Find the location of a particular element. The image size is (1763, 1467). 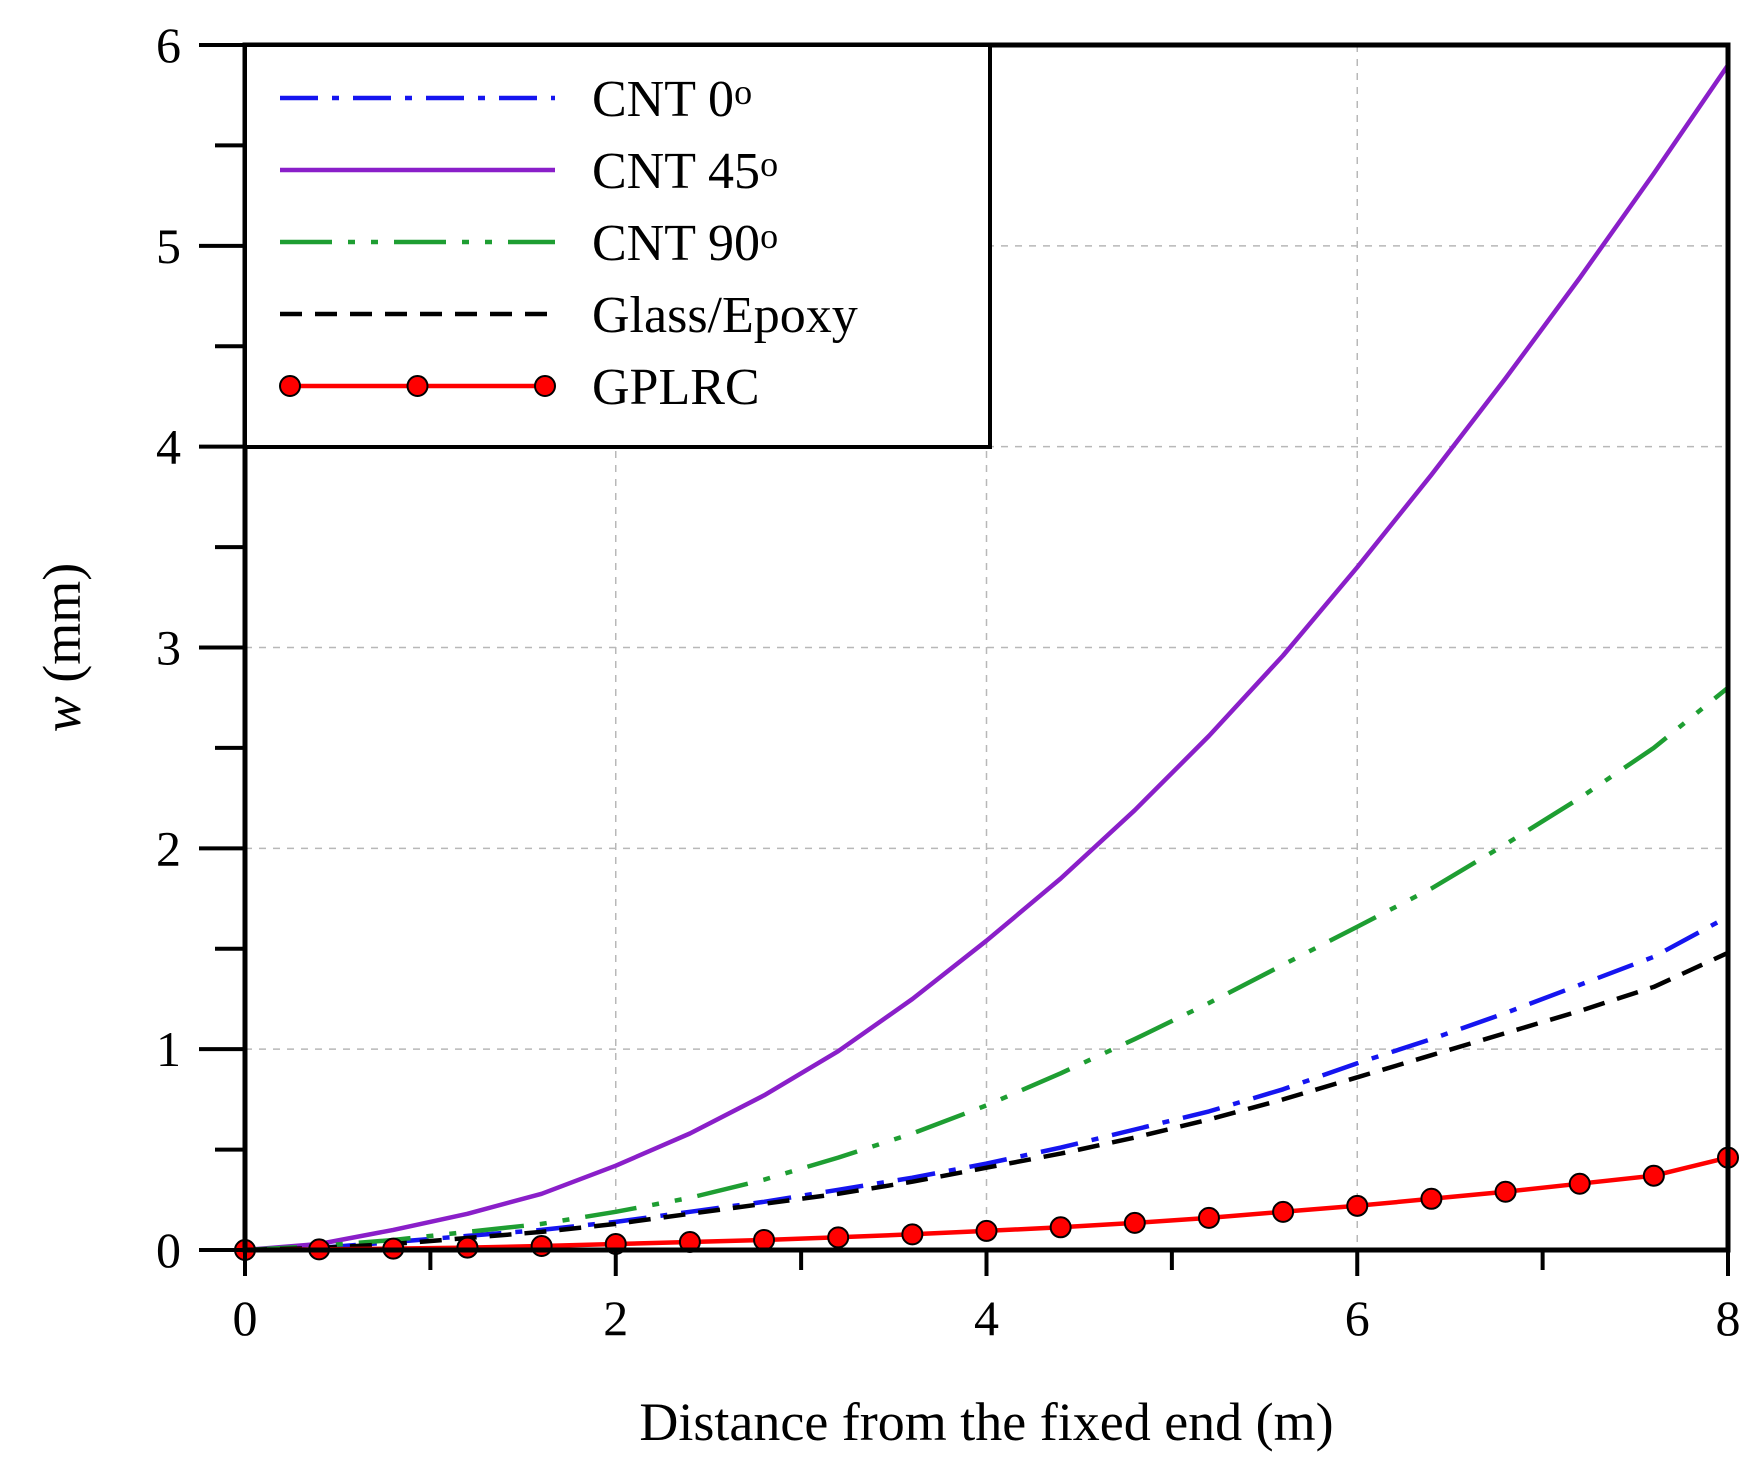

legend-label-cnt-45: CNT 45o is located at coordinates (685, 171).